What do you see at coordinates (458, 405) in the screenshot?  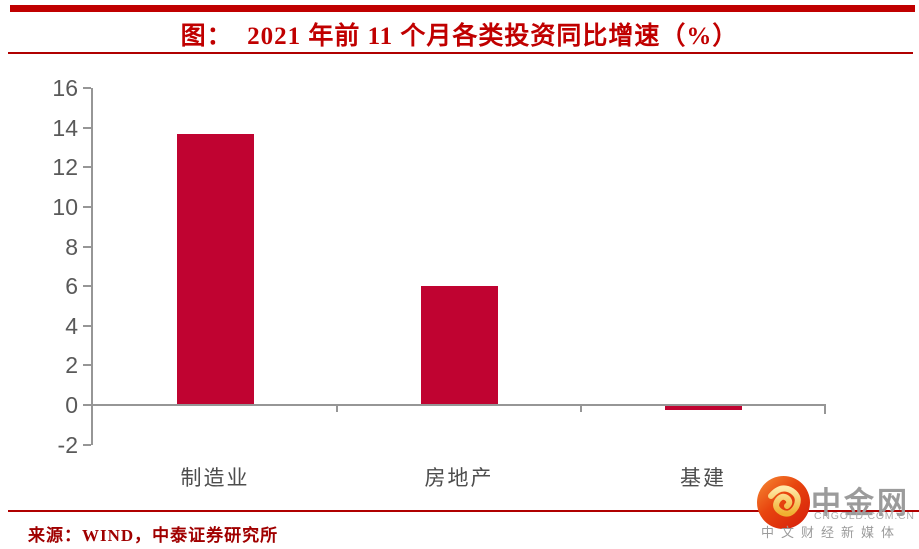 I see `x-axis-line` at bounding box center [458, 405].